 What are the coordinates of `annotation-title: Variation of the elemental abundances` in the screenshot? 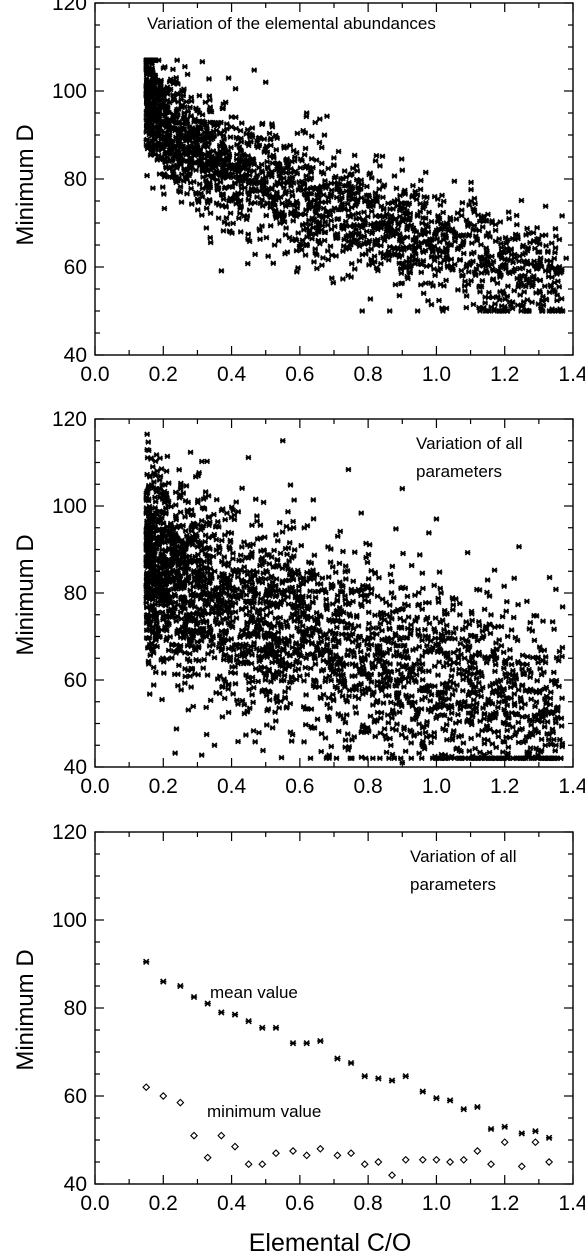 It's located at (291, 23).